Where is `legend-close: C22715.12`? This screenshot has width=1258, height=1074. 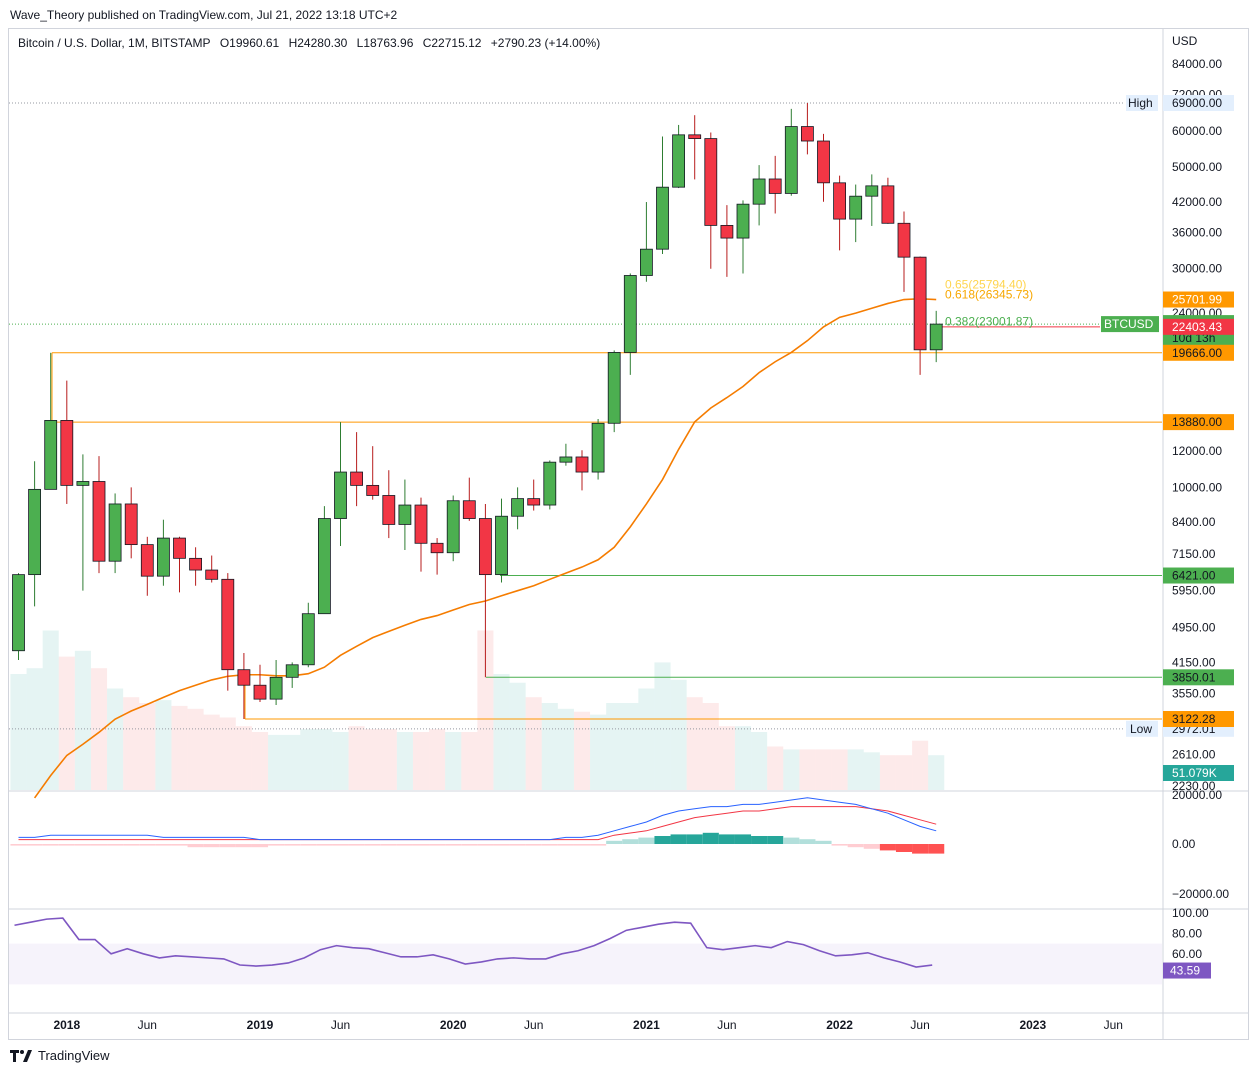 legend-close: C22715.12 is located at coordinates (452, 43).